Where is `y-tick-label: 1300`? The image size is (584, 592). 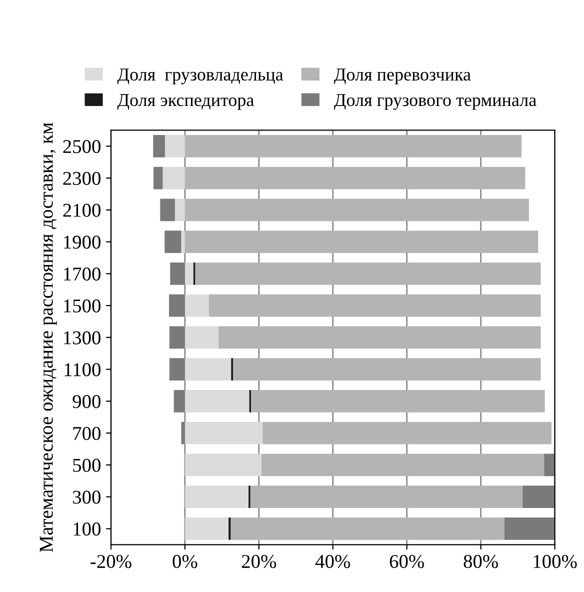
y-tick-label: 1300 is located at coordinates (82, 337).